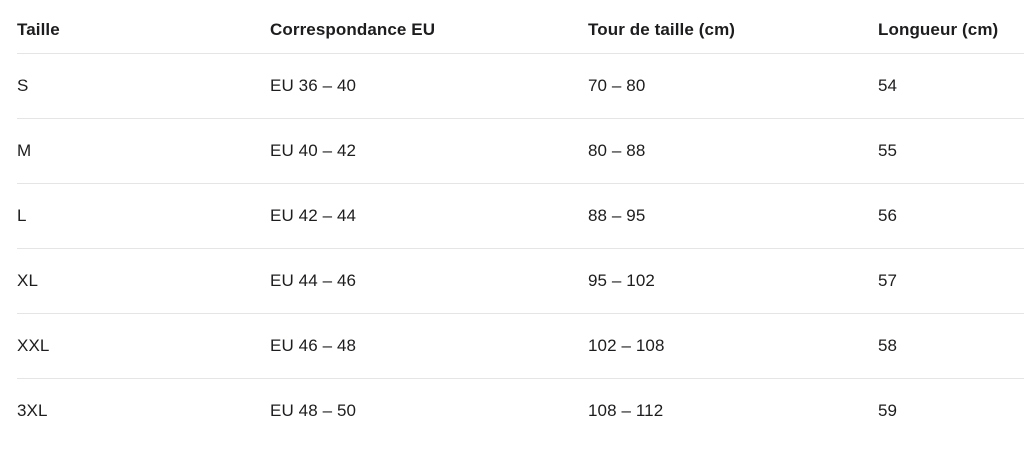 The width and height of the screenshot is (1024, 473). Describe the element at coordinates (520, 346) in the screenshot. I see `table-row-xxl: XXL EU 46 – 48 102 – 108 58` at that location.